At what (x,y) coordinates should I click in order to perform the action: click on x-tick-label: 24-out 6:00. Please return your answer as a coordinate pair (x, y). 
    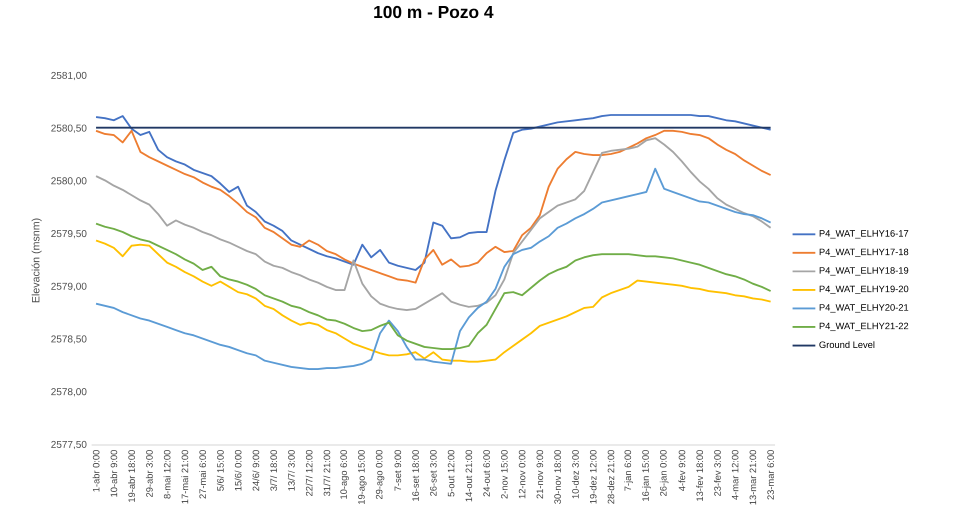
    Looking at the image, I should click on (486, 473).